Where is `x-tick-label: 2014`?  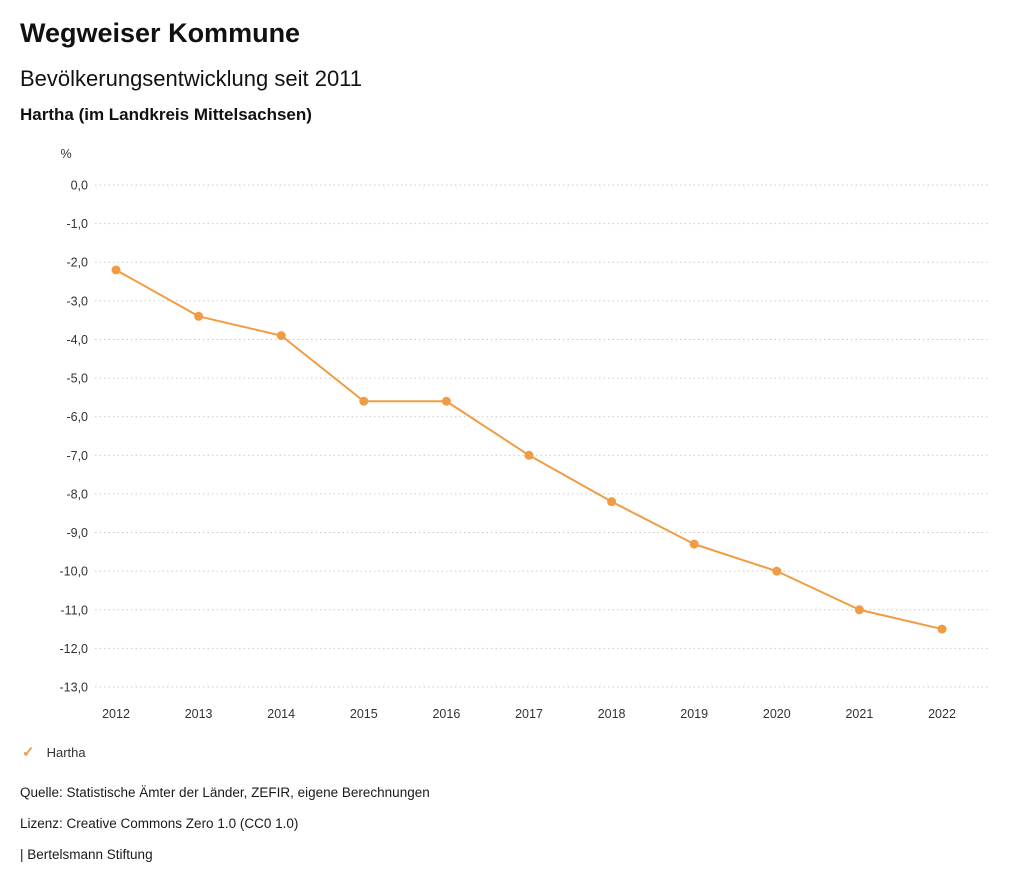 x-tick-label: 2014 is located at coordinates (281, 714).